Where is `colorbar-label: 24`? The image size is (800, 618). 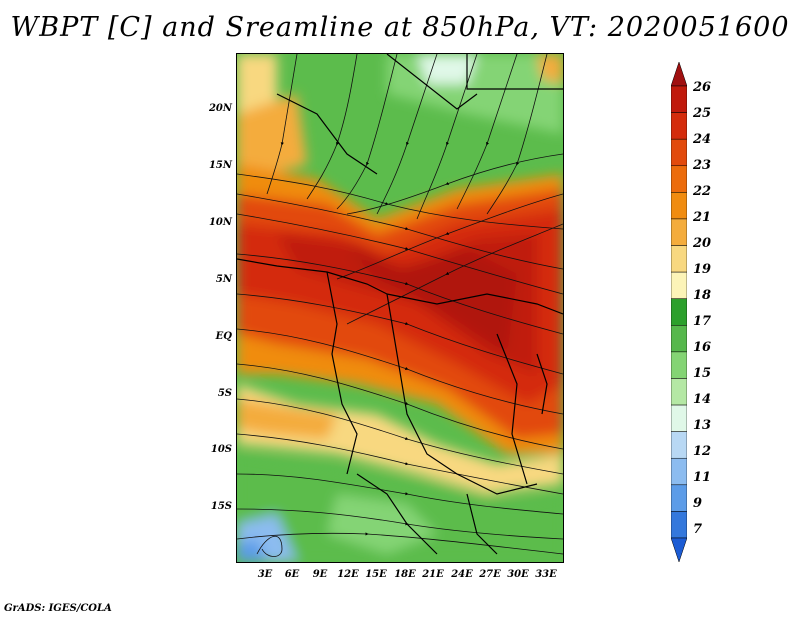 colorbar-label: 24 is located at coordinates (702, 139).